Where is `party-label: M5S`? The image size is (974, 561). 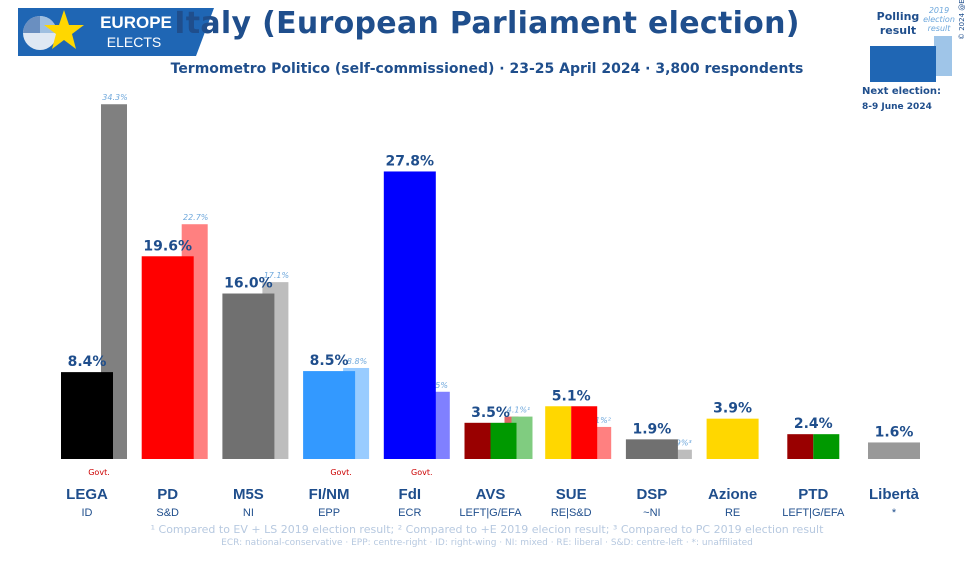
party-label: M5S is located at coordinates (248, 494).